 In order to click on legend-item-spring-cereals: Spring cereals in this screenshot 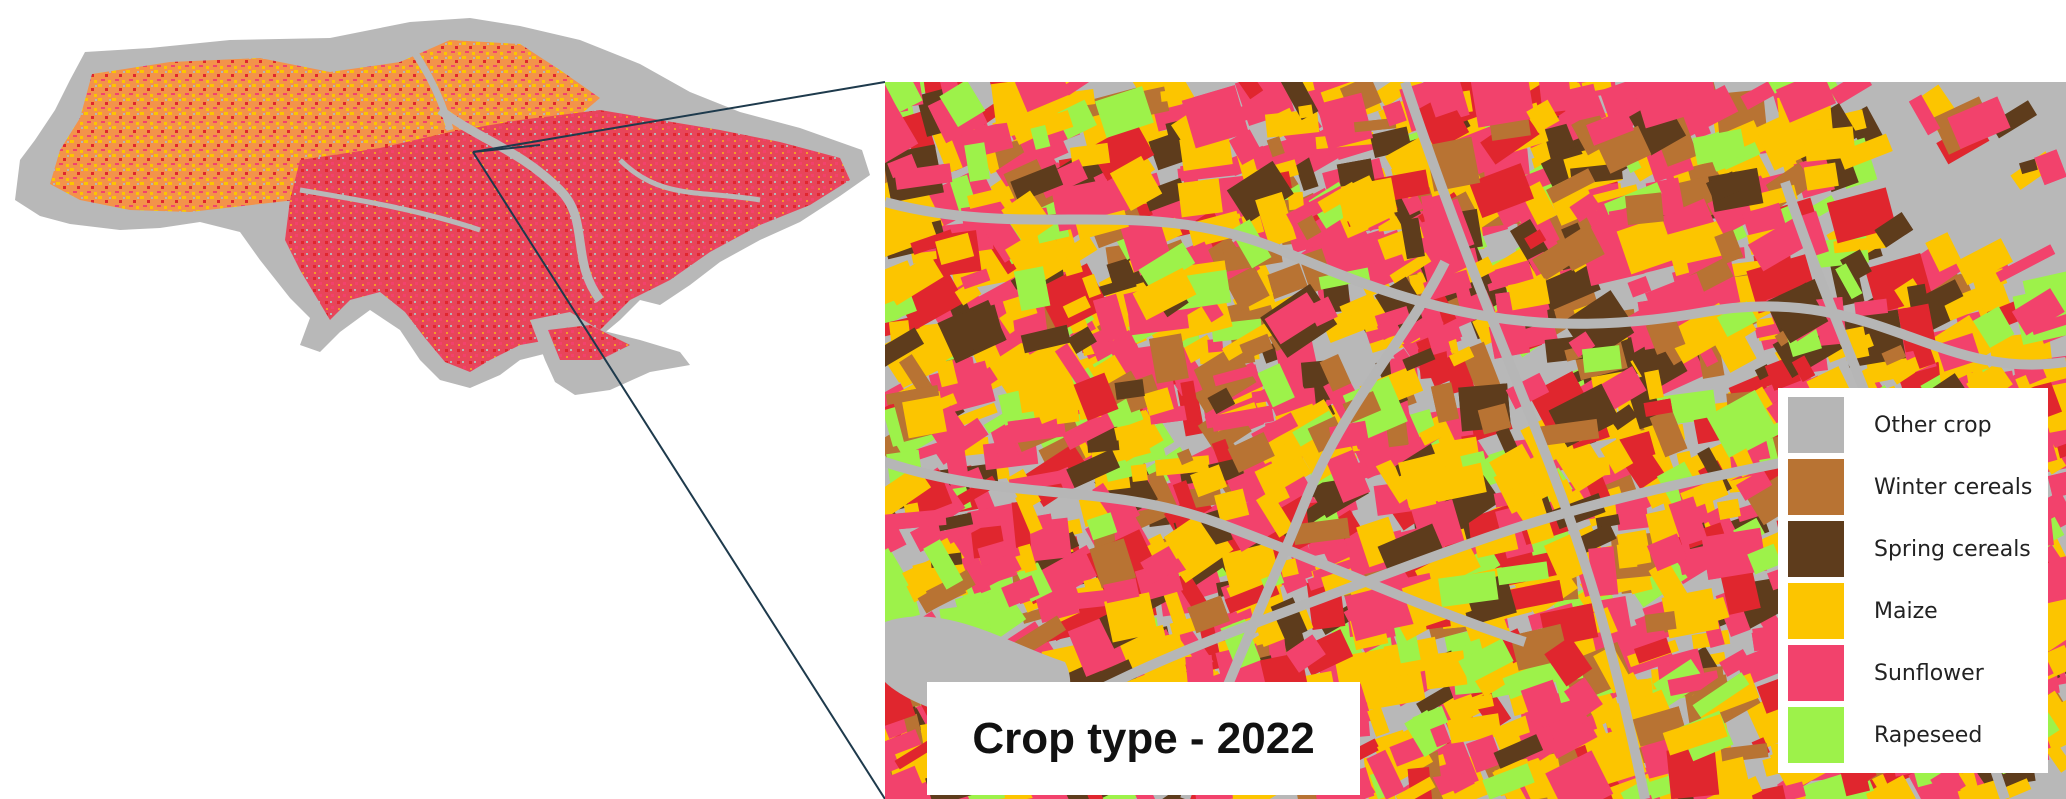, I will do `click(1913, 549)`.